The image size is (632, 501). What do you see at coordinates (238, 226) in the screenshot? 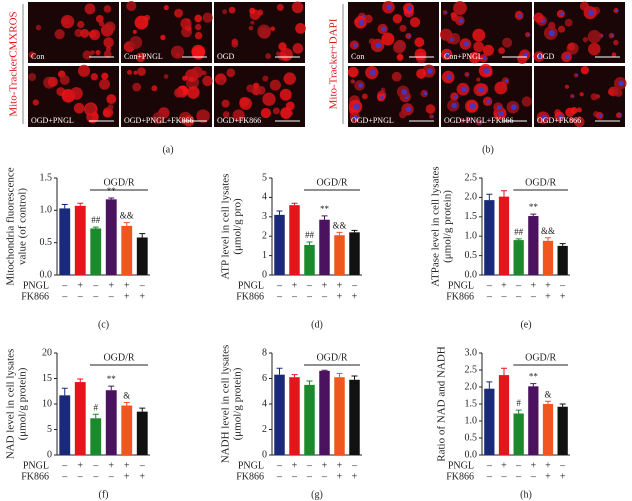
I see `y-axis-label: (μmol/g pro)` at bounding box center [238, 226].